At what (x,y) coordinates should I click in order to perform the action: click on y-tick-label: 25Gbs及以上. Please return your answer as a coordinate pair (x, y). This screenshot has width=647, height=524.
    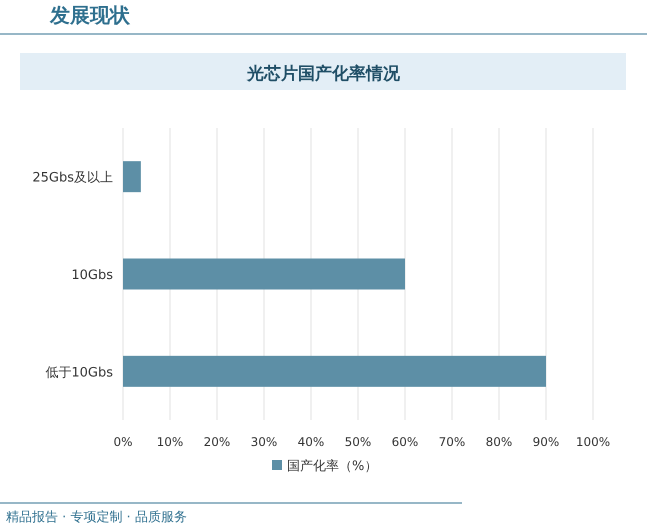
    Looking at the image, I should click on (72, 178).